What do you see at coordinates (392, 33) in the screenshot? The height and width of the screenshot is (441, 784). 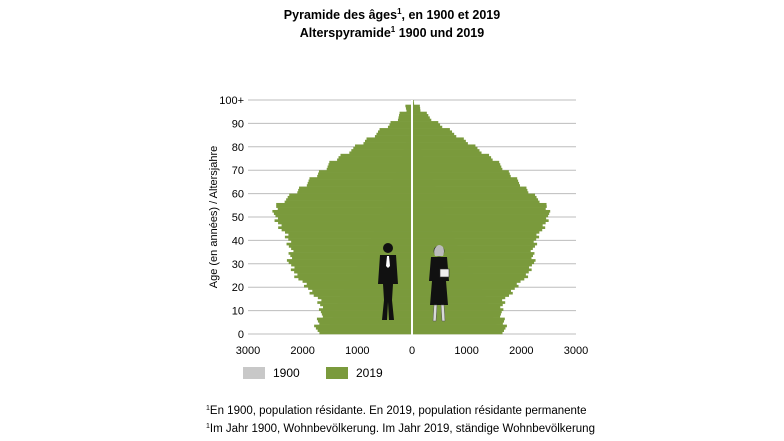 I see `chart-subtitle: Alterspyramide1 1900 und 2019` at bounding box center [392, 33].